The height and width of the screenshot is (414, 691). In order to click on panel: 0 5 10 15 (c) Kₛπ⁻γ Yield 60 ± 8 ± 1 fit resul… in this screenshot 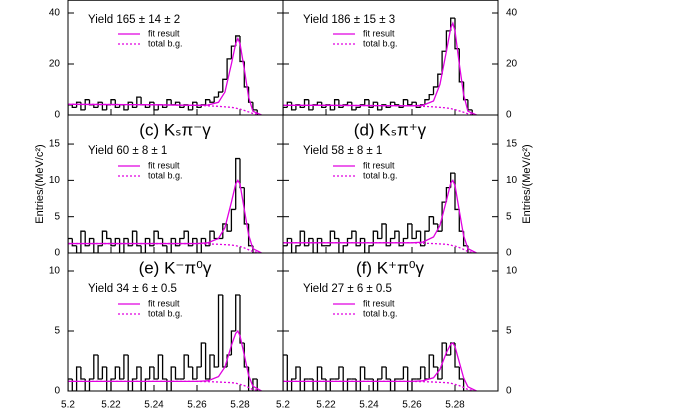, I will do `click(159, 186)`.